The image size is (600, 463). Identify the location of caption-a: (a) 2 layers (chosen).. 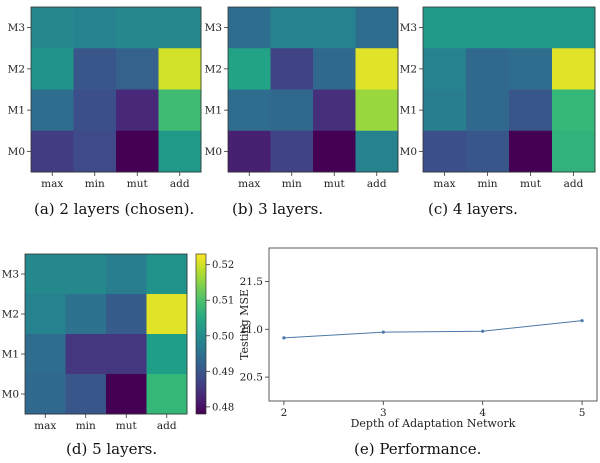
(114, 209).